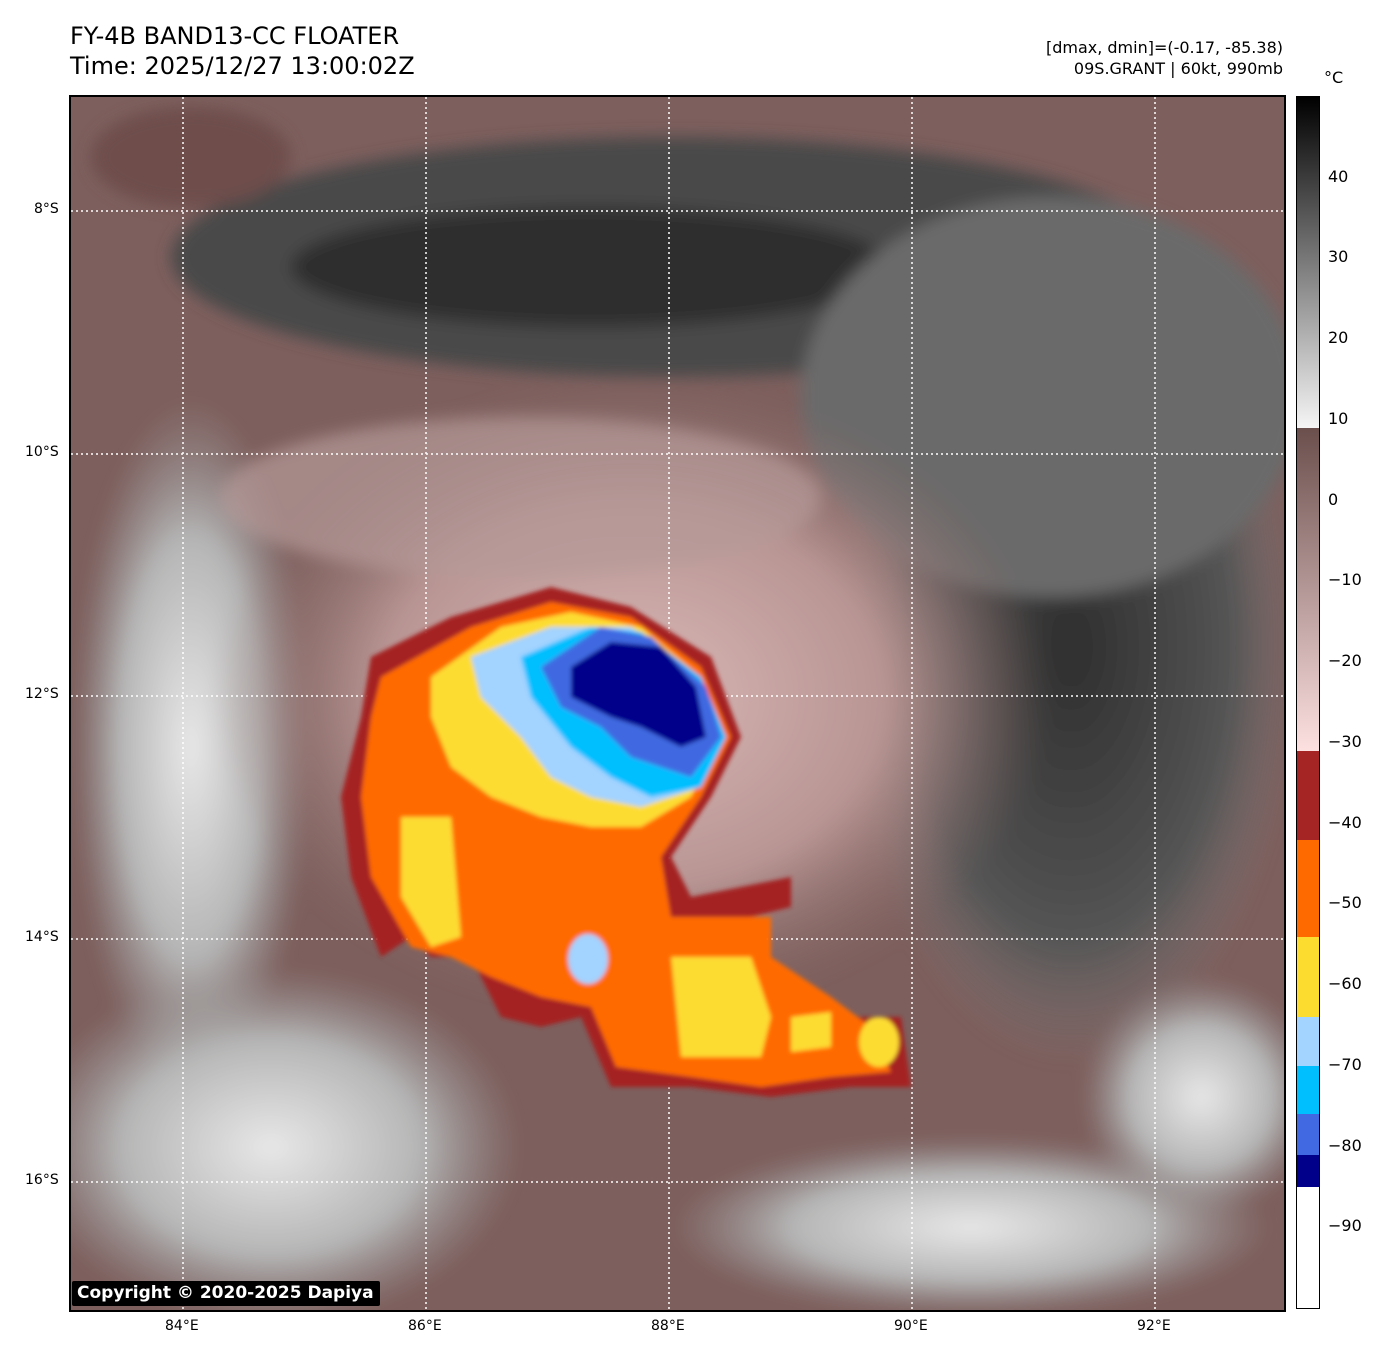 This screenshot has height=1359, width=1388. I want to click on colorbar-tick: 20, so click(1338, 338).